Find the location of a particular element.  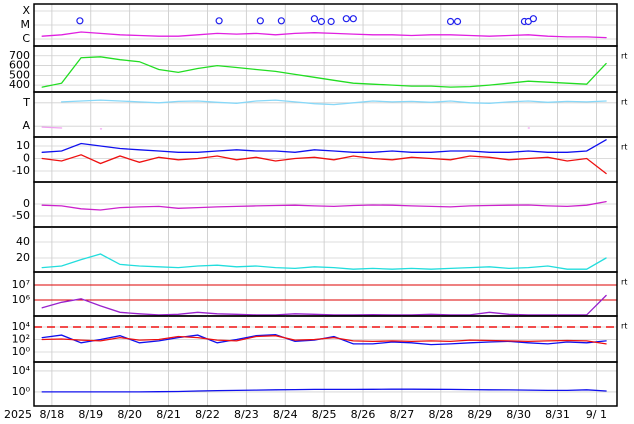

y-tick-label: 700 is located at coordinates (19, 55).